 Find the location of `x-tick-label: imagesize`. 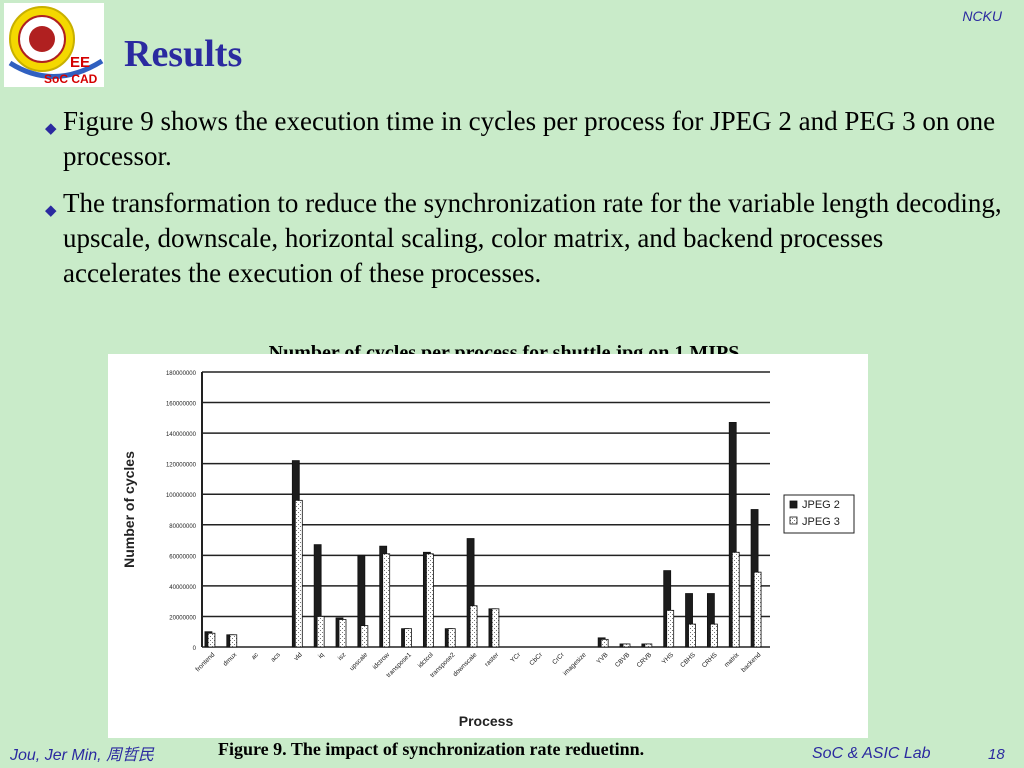

x-tick-label: imagesize is located at coordinates (575, 664).